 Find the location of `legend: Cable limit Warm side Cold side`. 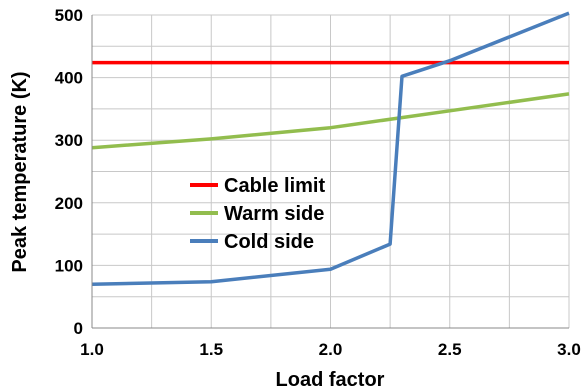

legend: Cable limit Warm side Cold side is located at coordinates (257, 214).